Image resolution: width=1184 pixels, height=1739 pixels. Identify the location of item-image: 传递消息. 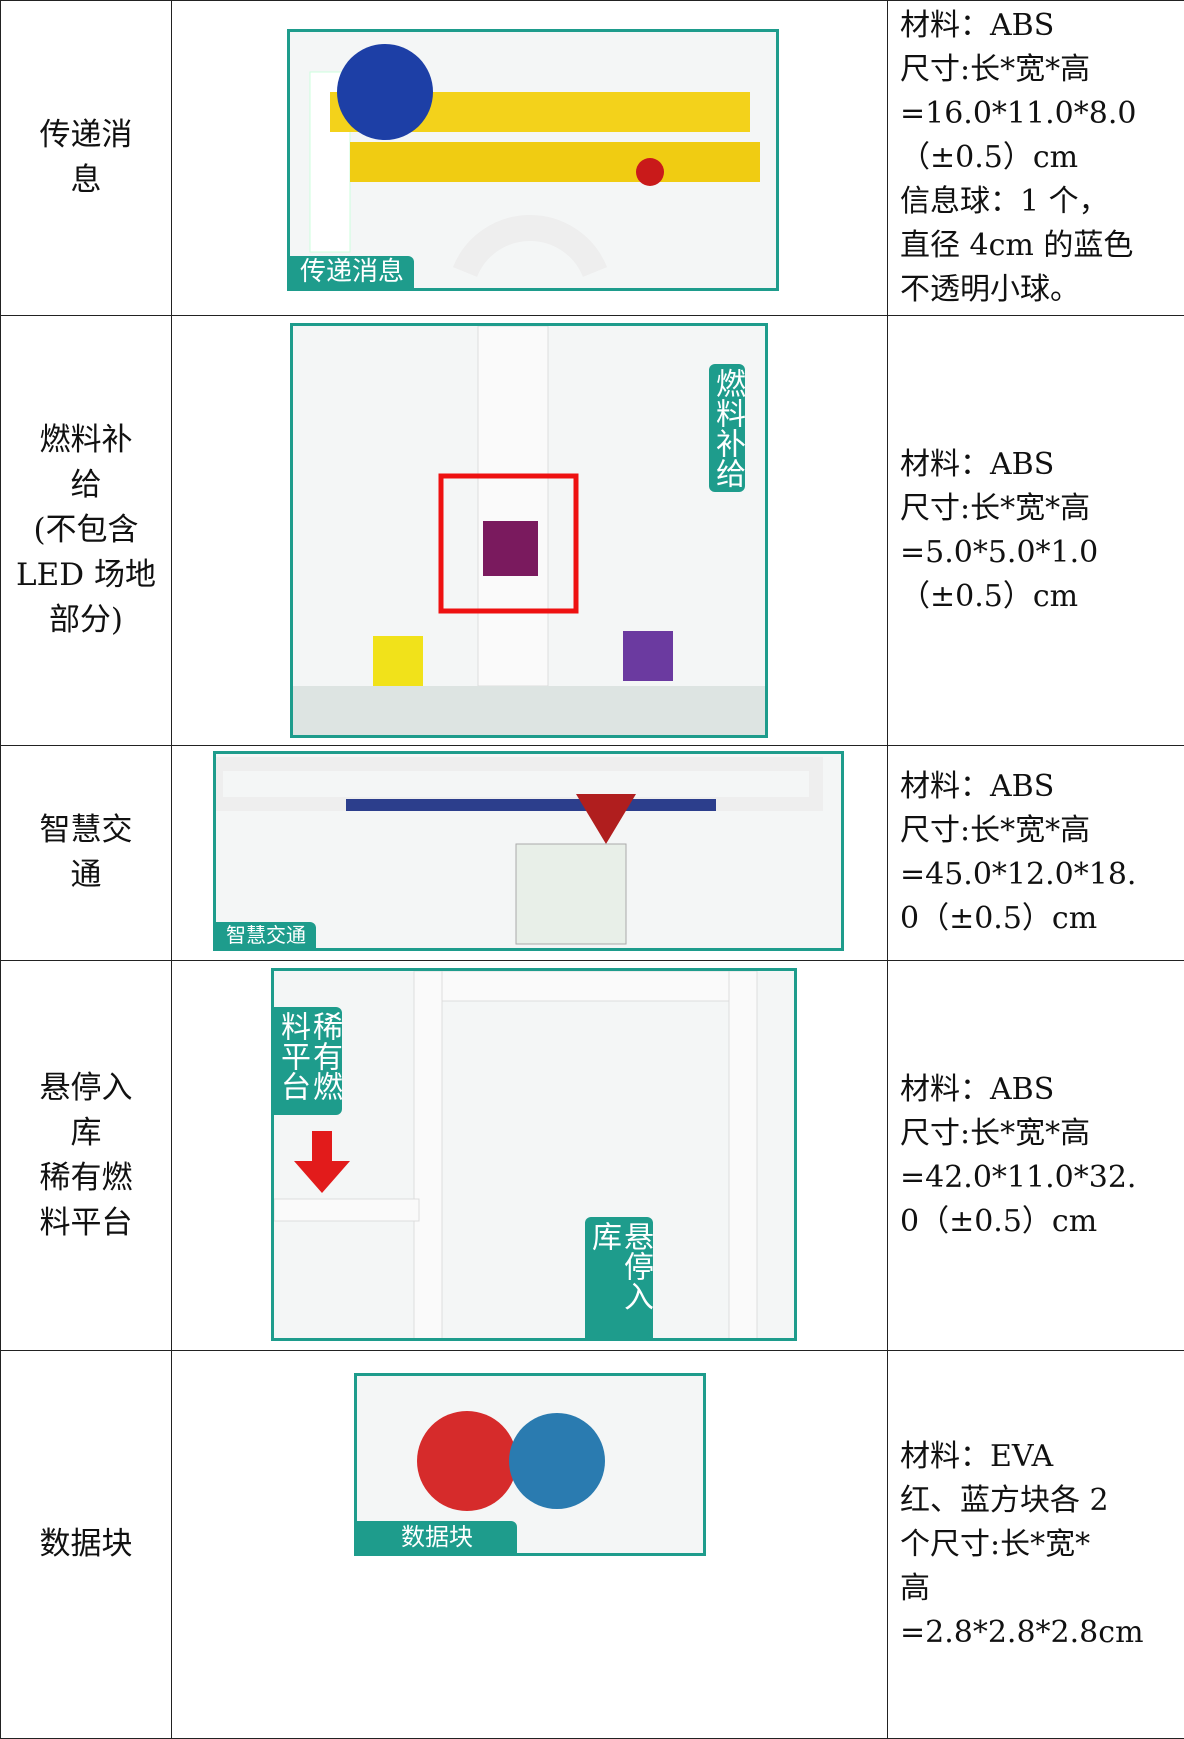
(530, 158).